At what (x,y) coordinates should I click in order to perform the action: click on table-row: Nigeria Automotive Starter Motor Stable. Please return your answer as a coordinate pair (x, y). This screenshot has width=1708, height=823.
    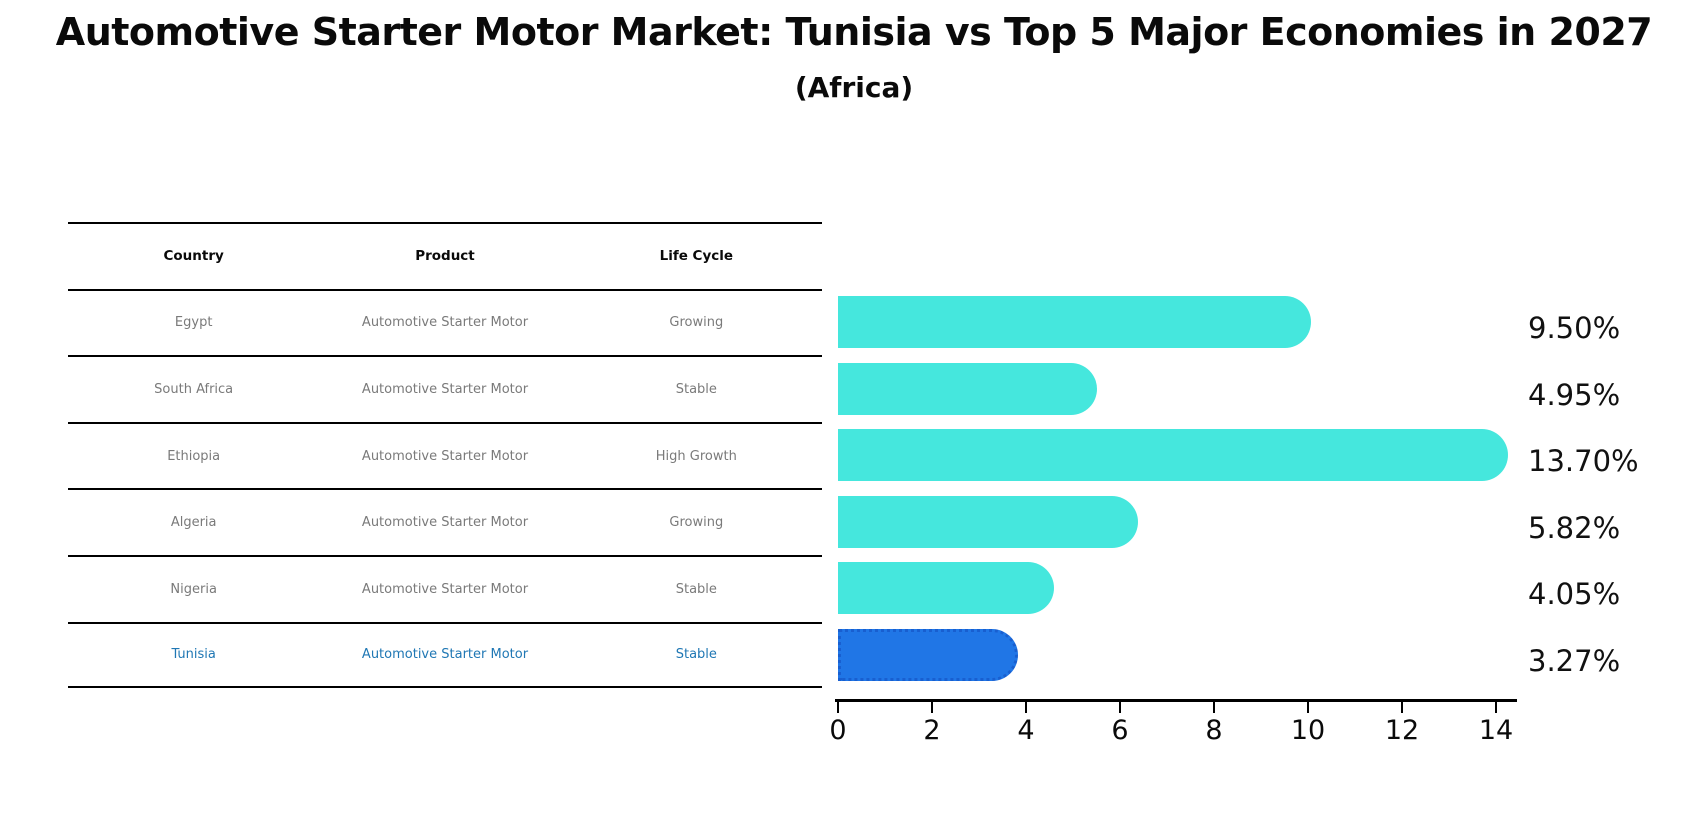
    Looking at the image, I should click on (445, 588).